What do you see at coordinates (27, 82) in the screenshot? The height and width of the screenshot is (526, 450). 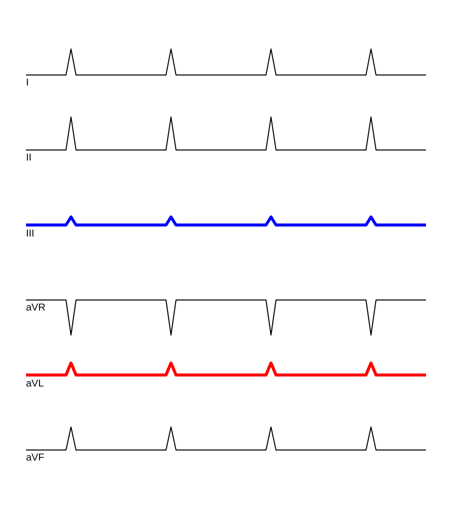 I see `series-label: I` at bounding box center [27, 82].